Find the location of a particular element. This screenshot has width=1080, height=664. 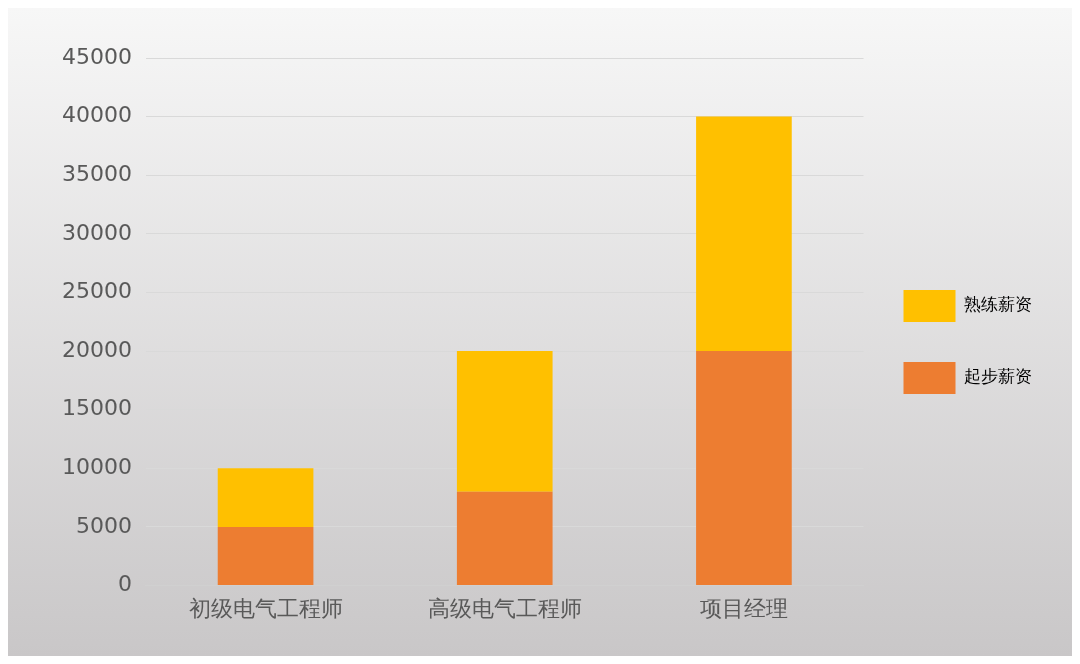

y-tick-label: 0 is located at coordinates (124, 584).